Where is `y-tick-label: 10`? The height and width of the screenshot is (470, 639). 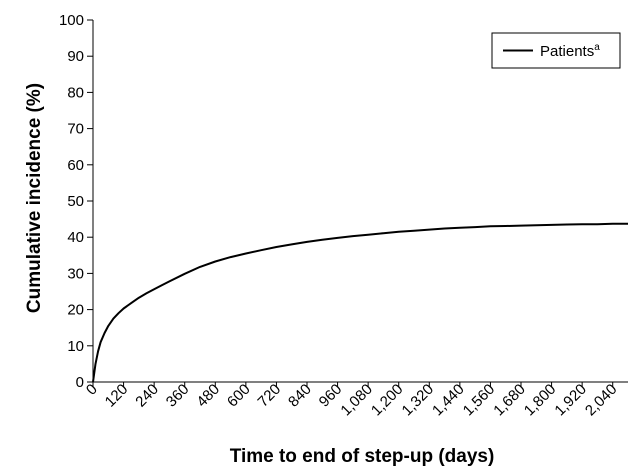 y-tick-label: 10 is located at coordinates (75, 346).